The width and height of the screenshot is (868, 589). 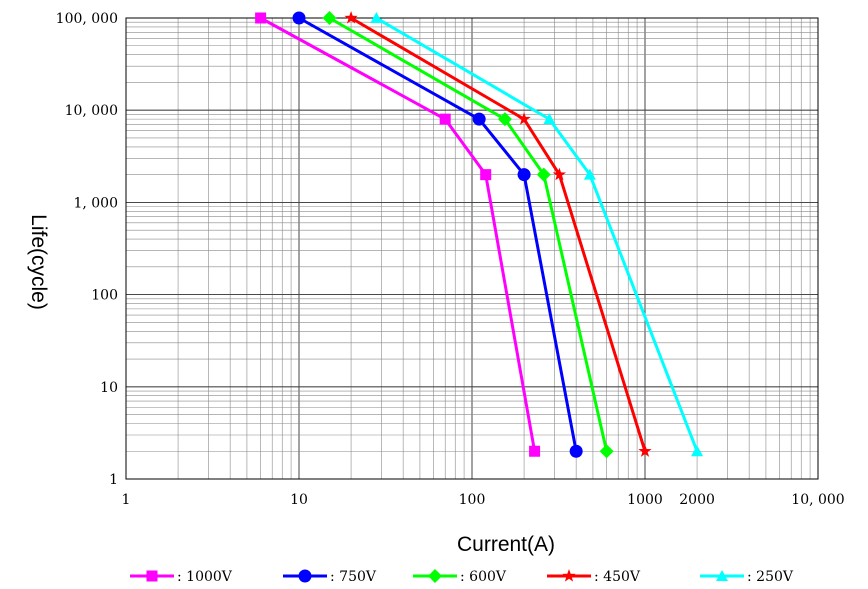 What do you see at coordinates (104, 296) in the screenshot?
I see `y-tick-label: 100` at bounding box center [104, 296].